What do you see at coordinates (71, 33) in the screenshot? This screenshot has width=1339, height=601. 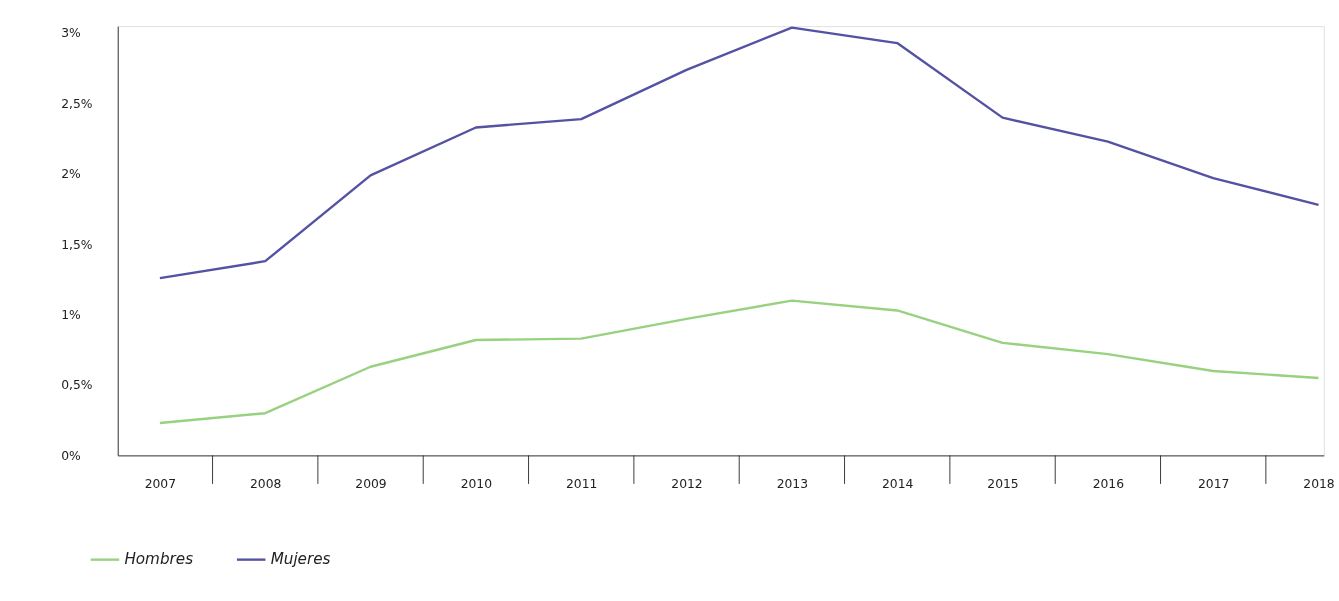 I see `y-tick-label: 3%` at bounding box center [71, 33].